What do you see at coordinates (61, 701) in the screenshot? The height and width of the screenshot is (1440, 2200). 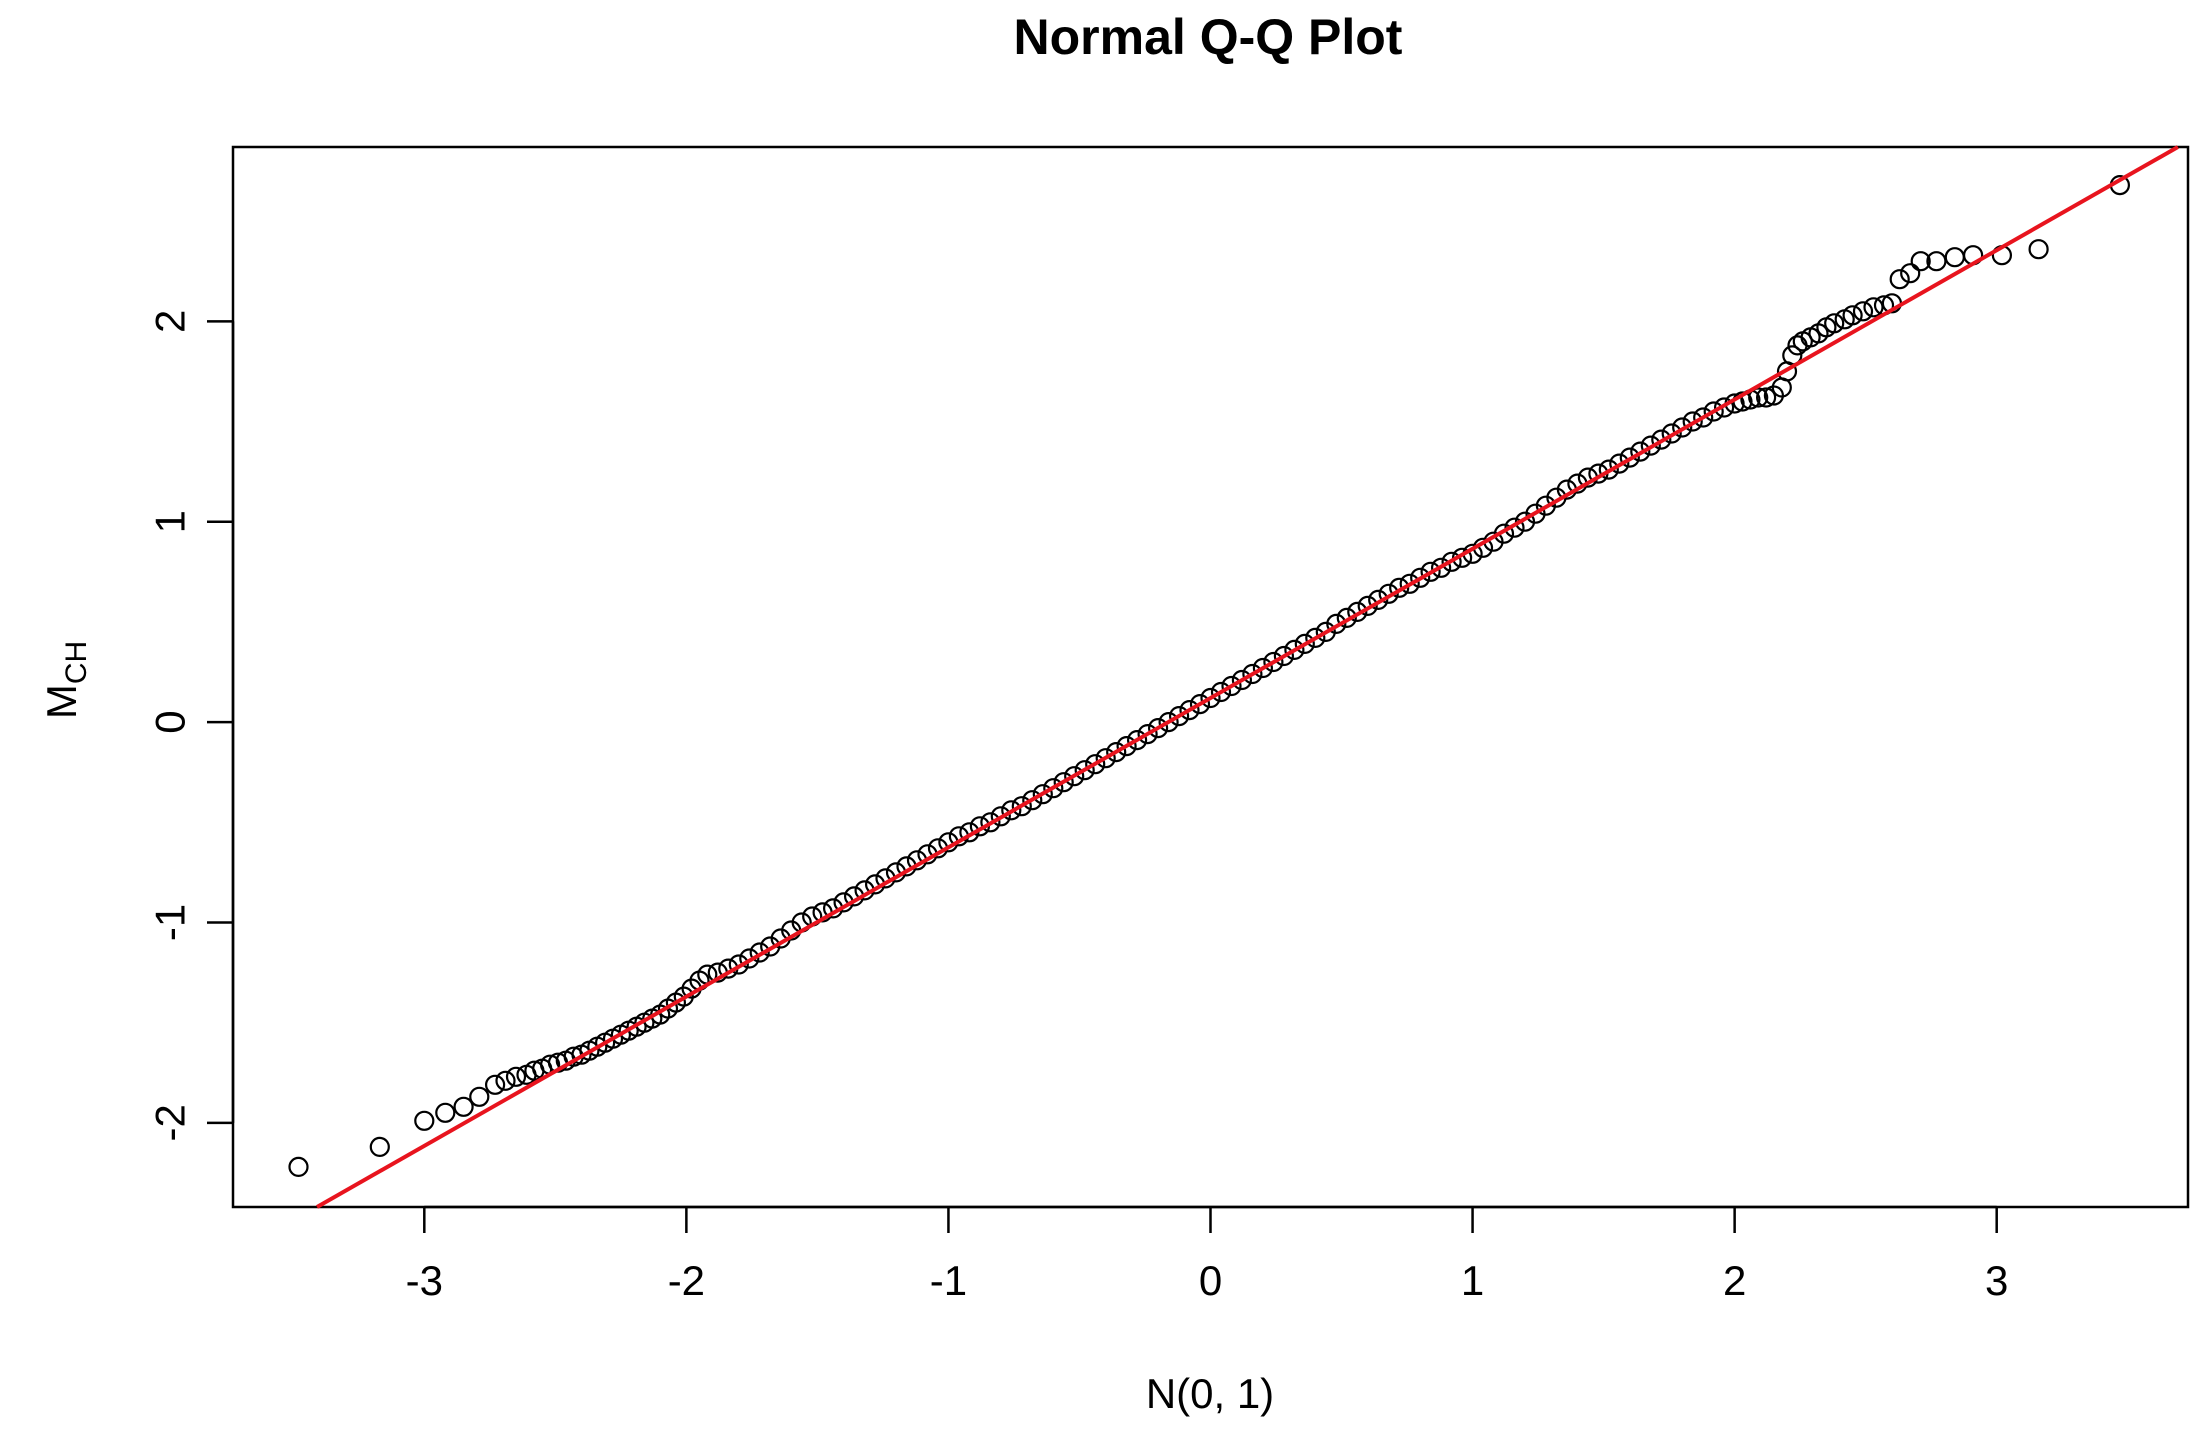 I see `y-axis-label-main: M` at bounding box center [61, 701].